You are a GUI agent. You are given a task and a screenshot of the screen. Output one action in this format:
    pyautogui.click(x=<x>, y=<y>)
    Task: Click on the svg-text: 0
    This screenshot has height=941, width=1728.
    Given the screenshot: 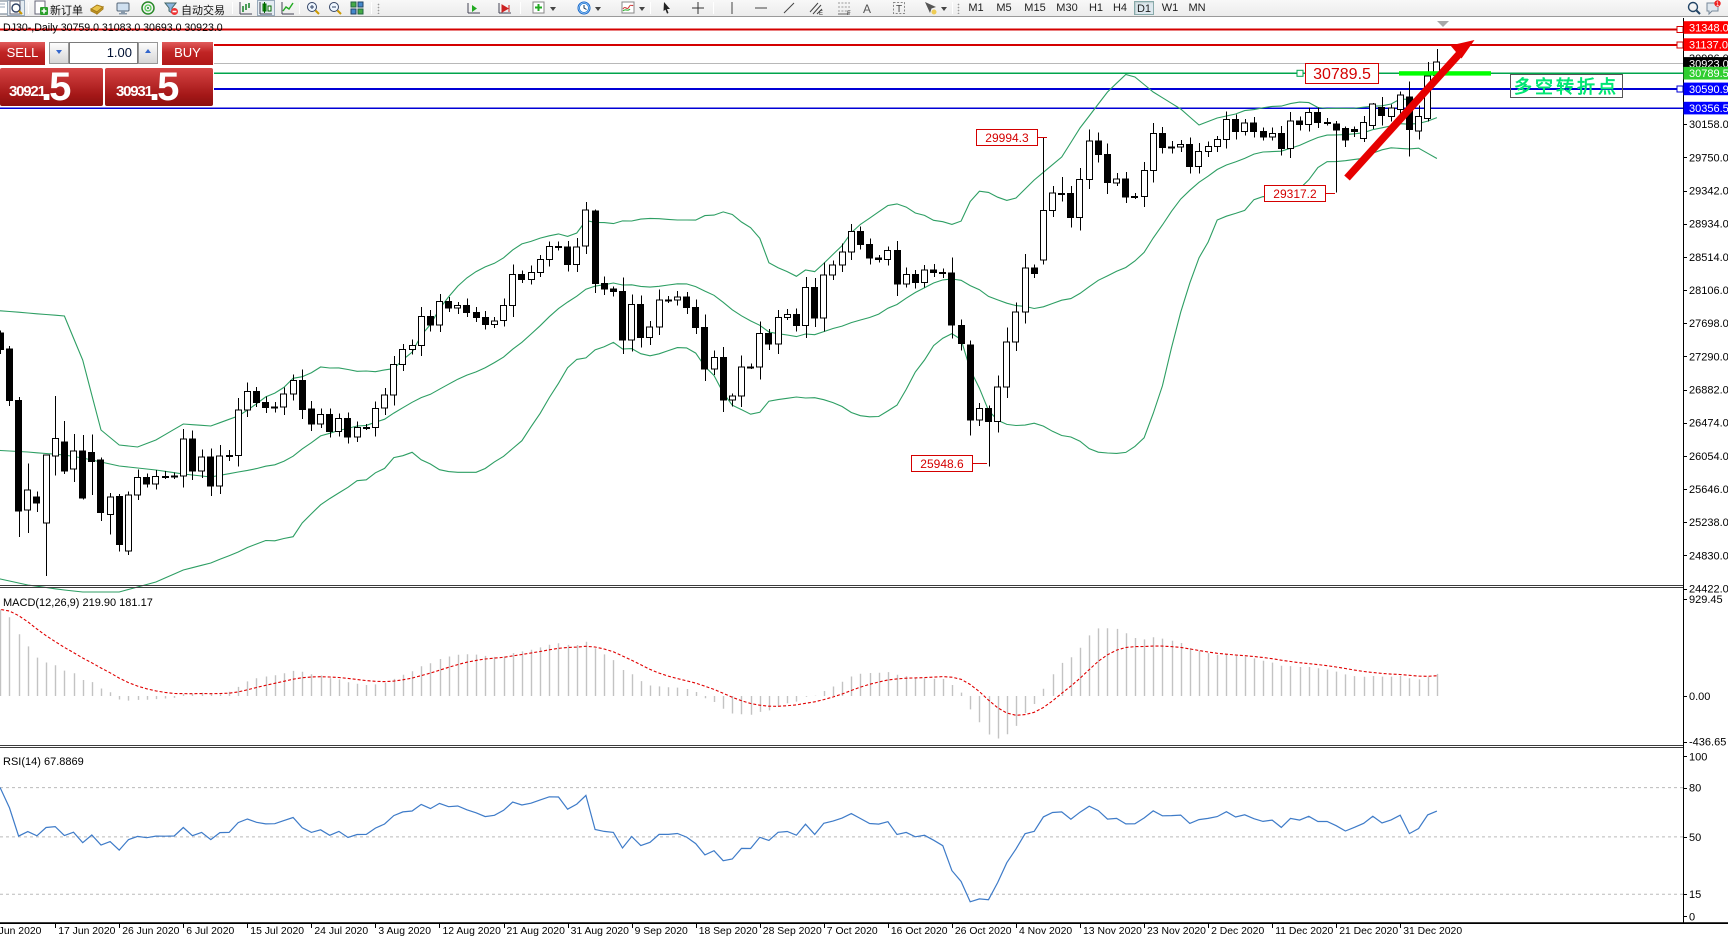 What is the action you would take?
    pyautogui.click(x=1692, y=918)
    